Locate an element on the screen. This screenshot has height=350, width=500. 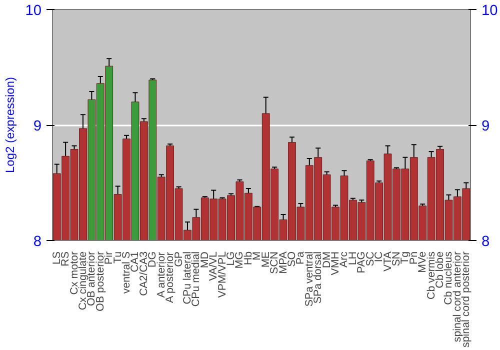
x-tick-label: RS is located at coordinates (66, 258).